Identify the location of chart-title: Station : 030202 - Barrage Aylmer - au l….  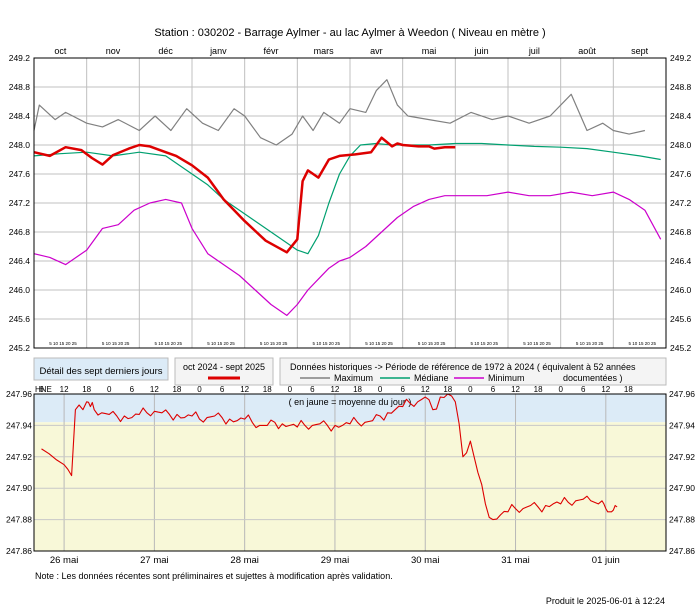
(349, 33).